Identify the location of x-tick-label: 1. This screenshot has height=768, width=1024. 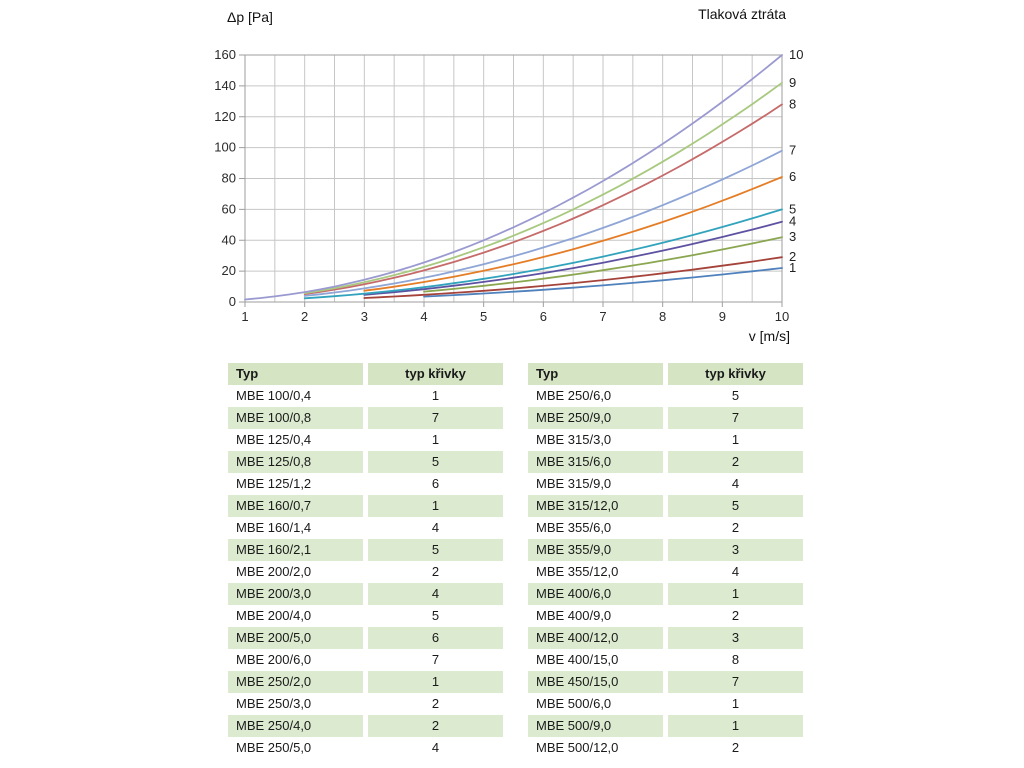
(244, 316).